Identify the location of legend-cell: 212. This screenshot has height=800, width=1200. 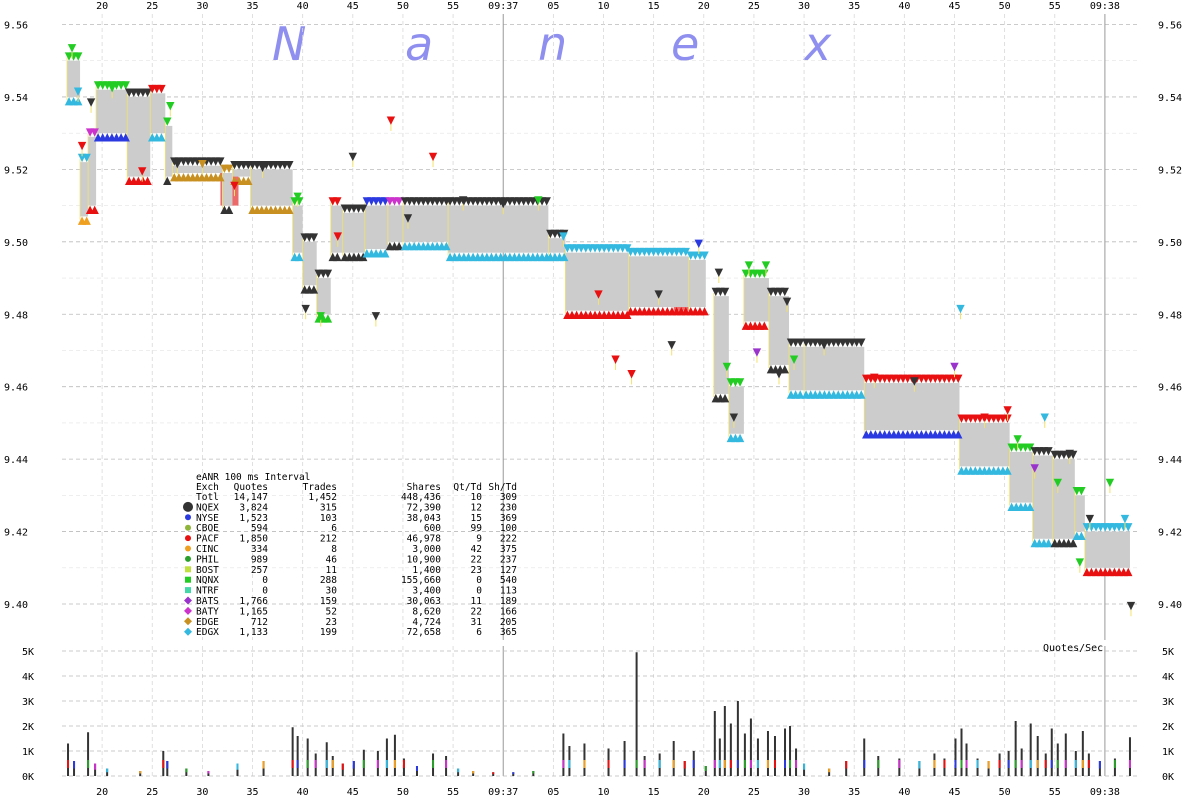
(328, 539).